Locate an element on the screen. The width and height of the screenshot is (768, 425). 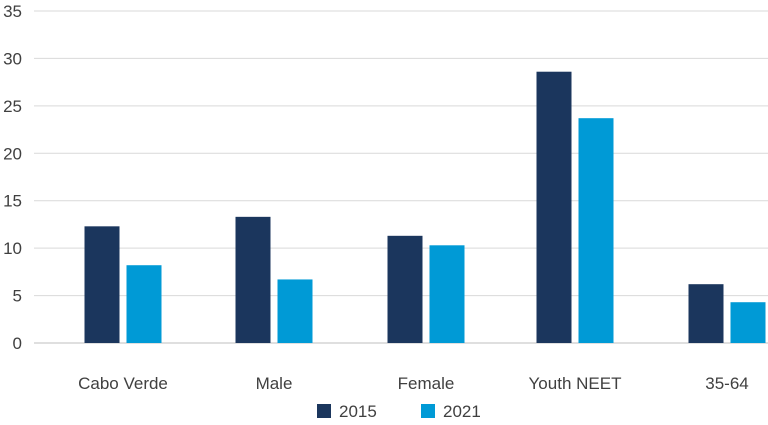
category-label: Cabo Verde is located at coordinates (123, 383).